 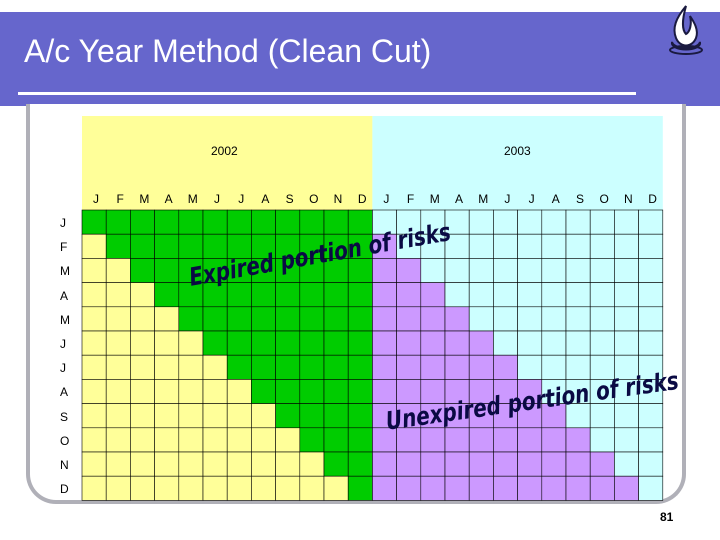 What do you see at coordinates (327, 93) in the screenshot?
I see `title-underline` at bounding box center [327, 93].